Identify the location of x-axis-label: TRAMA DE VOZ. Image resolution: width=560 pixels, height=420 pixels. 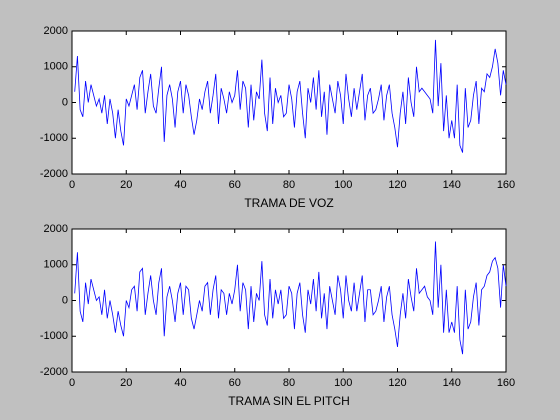
(288, 203).